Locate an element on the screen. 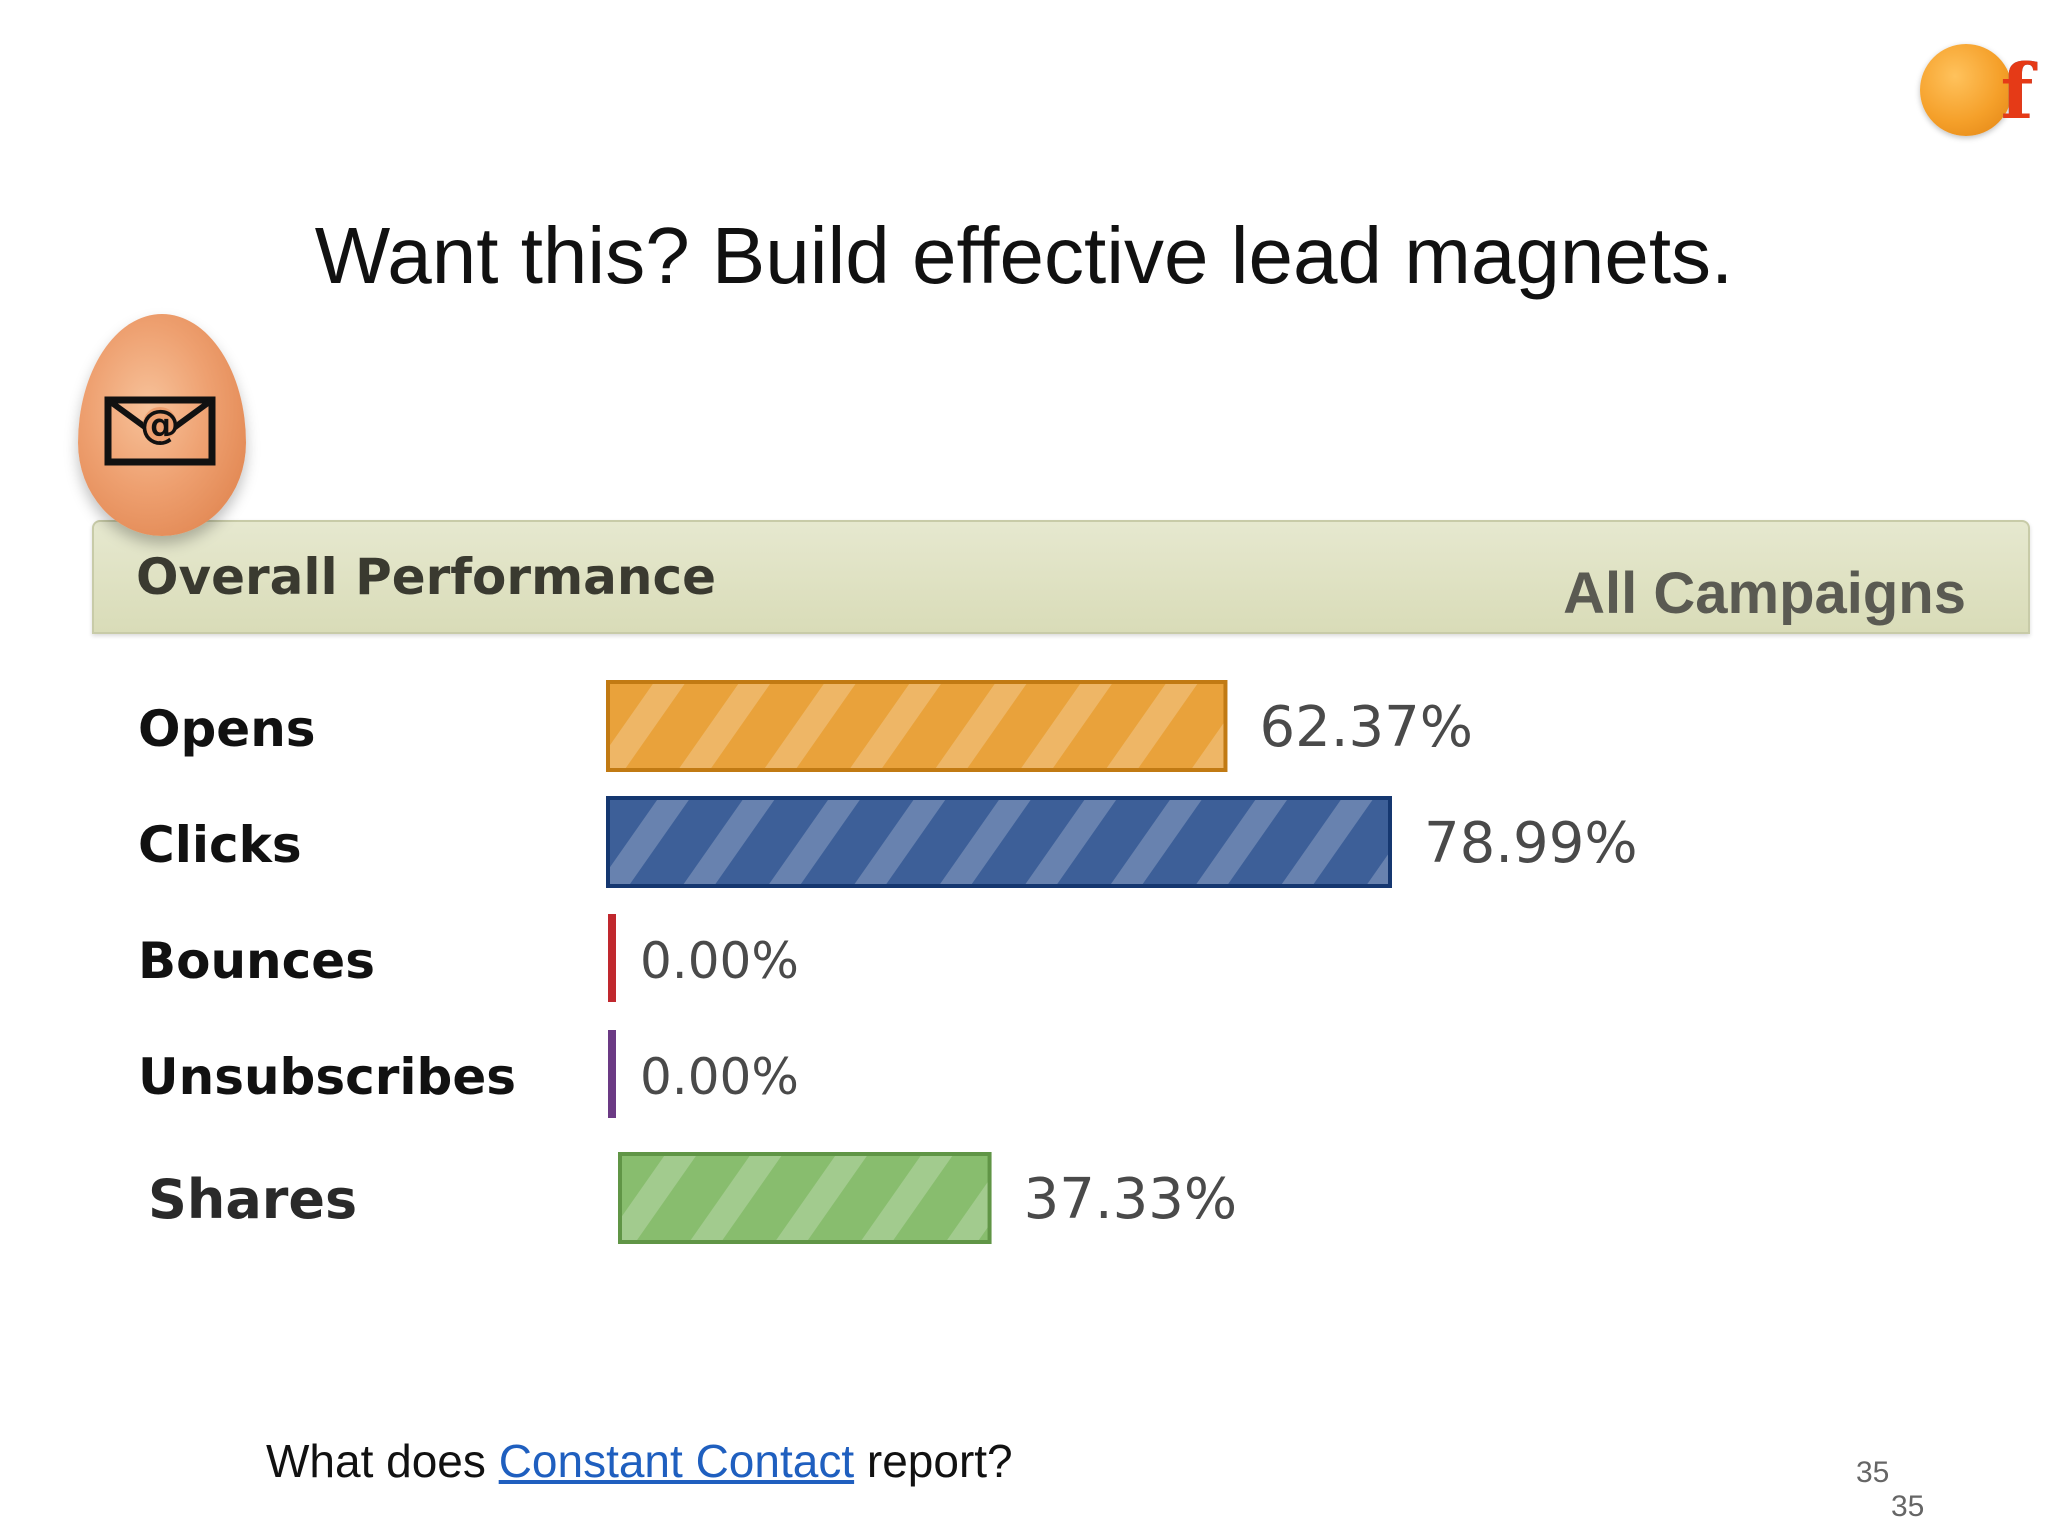 The width and height of the screenshot is (2048, 1536). footer-caption: What does Constant Contact report? is located at coordinates (639, 1461).